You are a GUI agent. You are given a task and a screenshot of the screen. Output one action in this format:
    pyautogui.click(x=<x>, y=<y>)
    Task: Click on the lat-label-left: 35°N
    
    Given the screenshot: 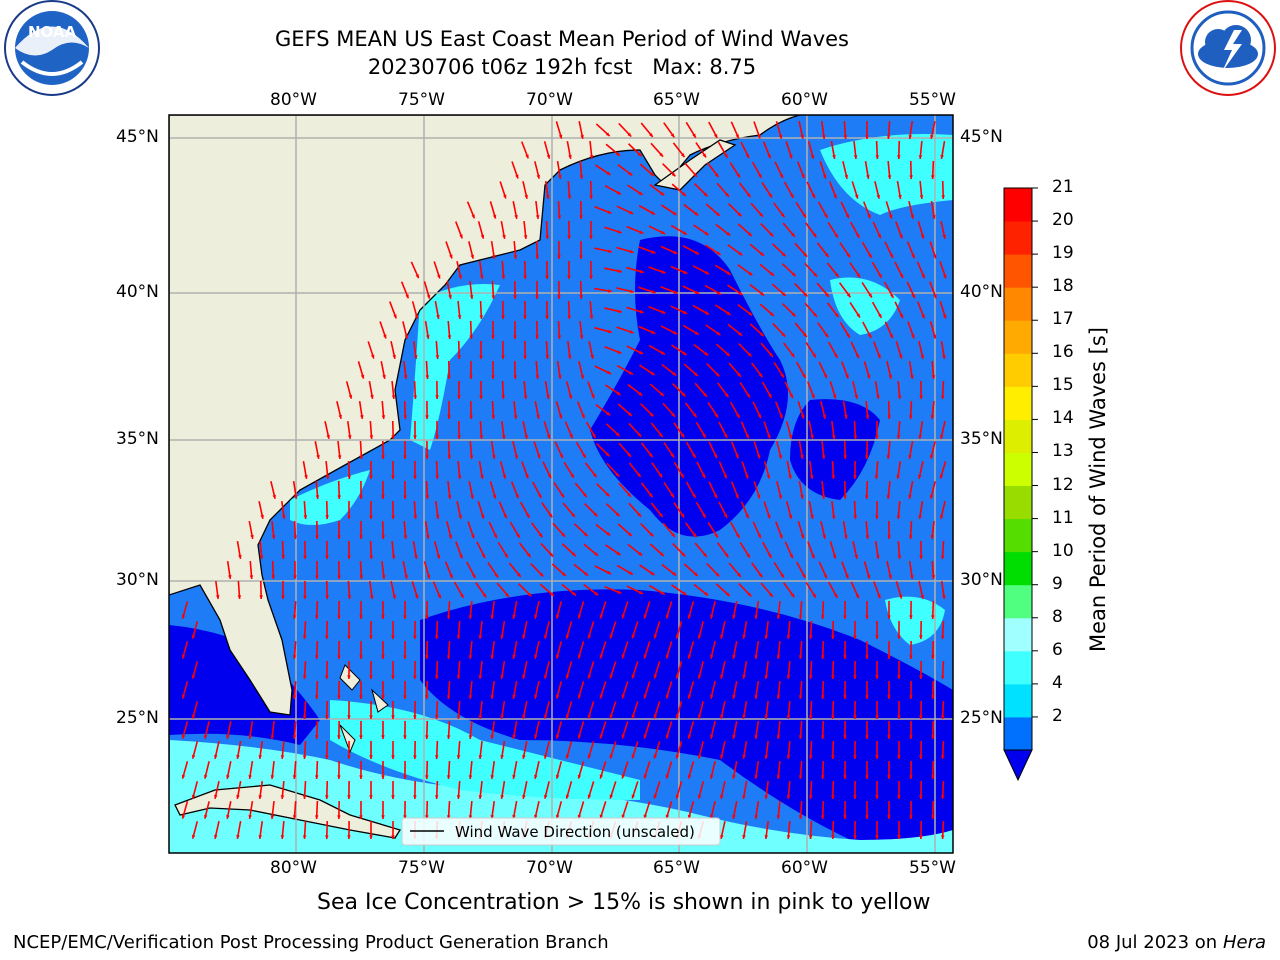 What is the action you would take?
    pyautogui.click(x=137, y=439)
    